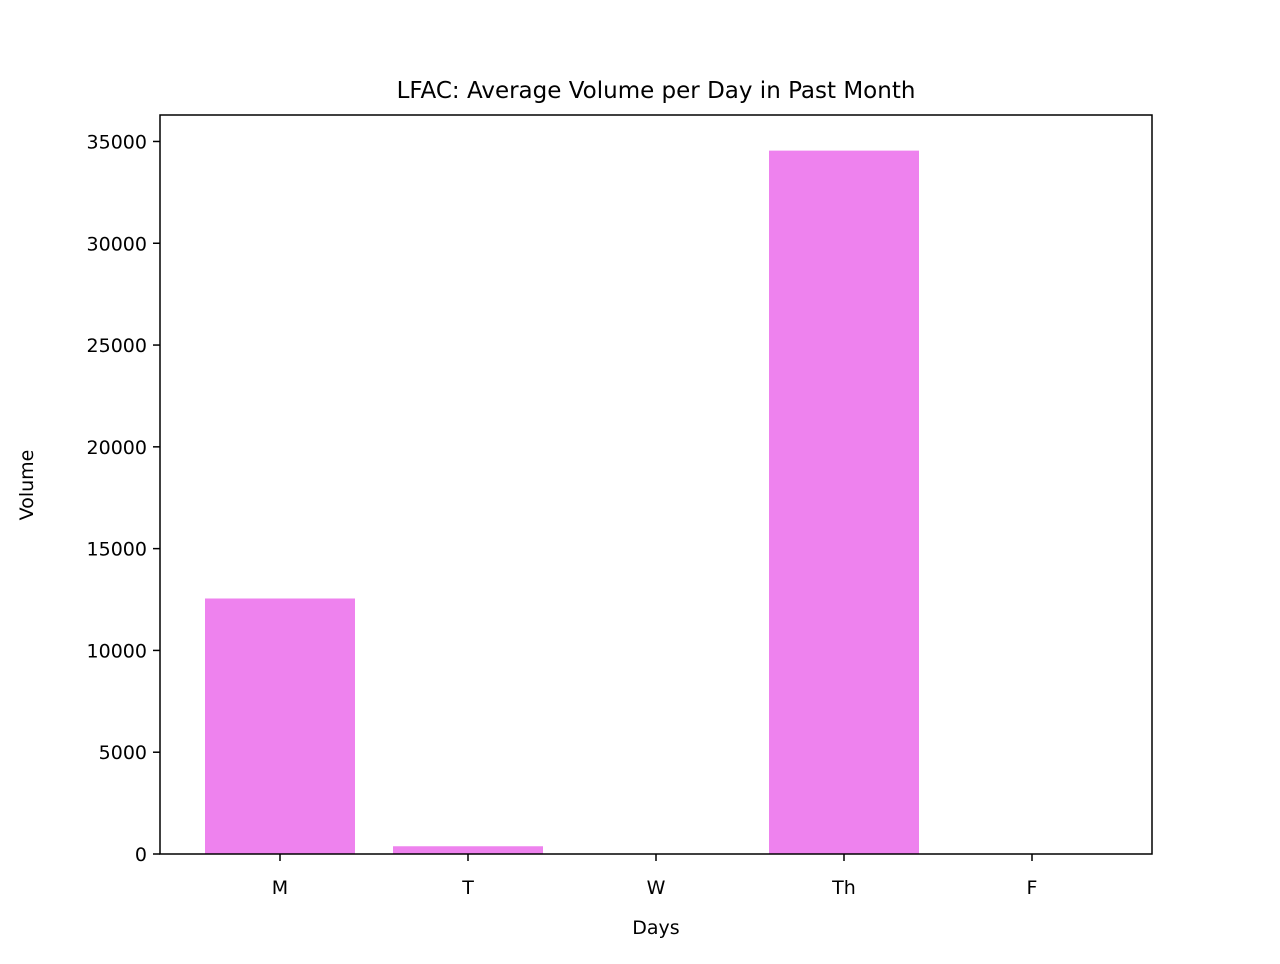  Describe the element at coordinates (655, 928) in the screenshot. I see `x-axis-label: Days` at that location.